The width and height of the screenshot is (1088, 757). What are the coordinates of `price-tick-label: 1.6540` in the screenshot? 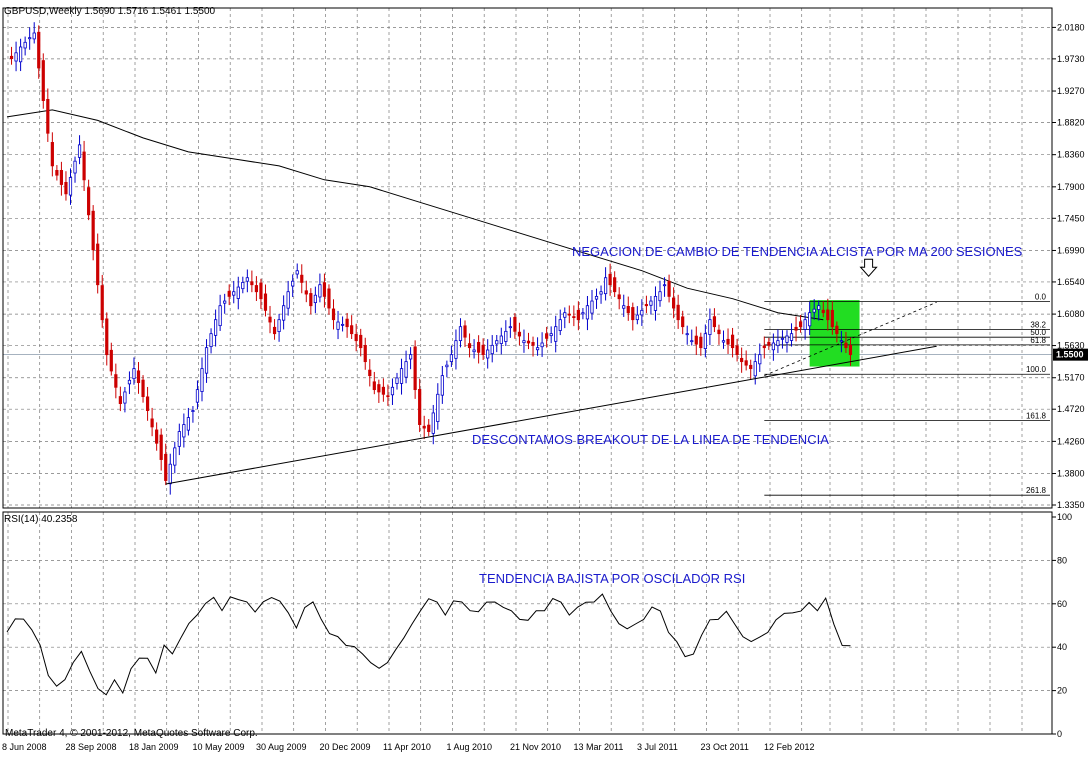 It's located at (1071, 282).